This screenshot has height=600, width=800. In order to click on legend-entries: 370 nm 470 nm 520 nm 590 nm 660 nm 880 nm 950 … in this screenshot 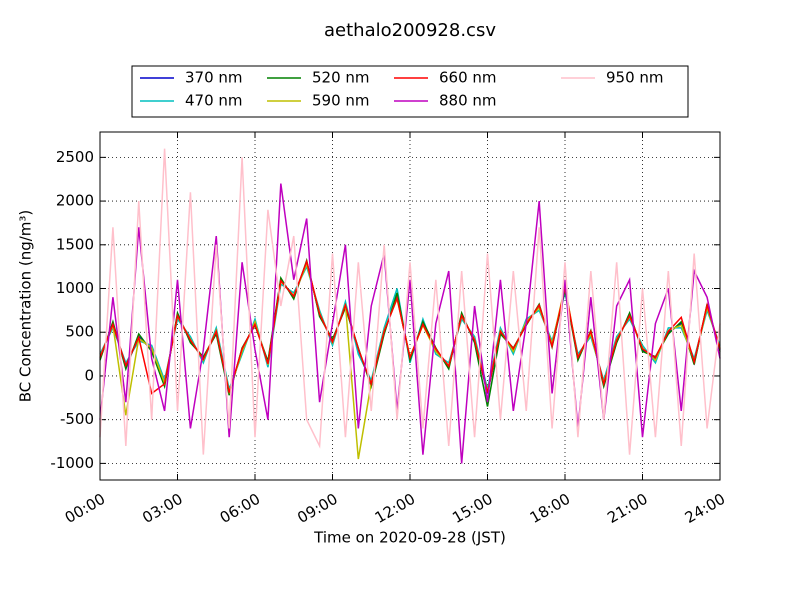, I will do `click(402, 89)`.